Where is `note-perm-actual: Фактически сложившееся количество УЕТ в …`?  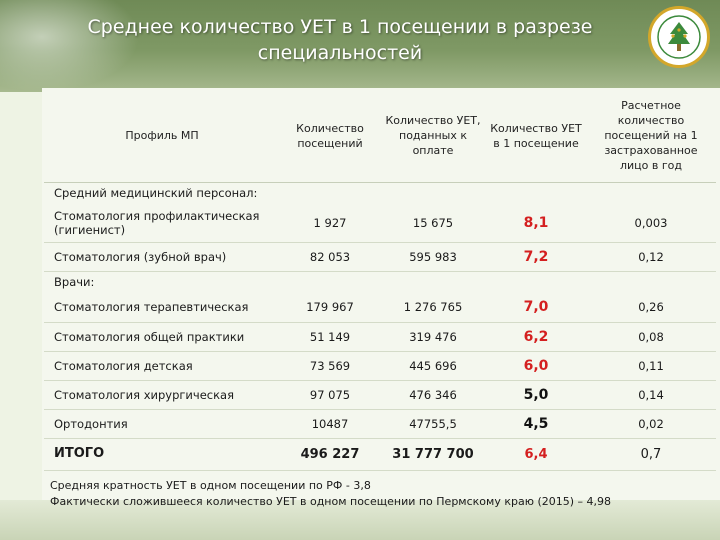 note-perm-actual: Фактически сложившееся количество УЕТ в … is located at coordinates (331, 501).